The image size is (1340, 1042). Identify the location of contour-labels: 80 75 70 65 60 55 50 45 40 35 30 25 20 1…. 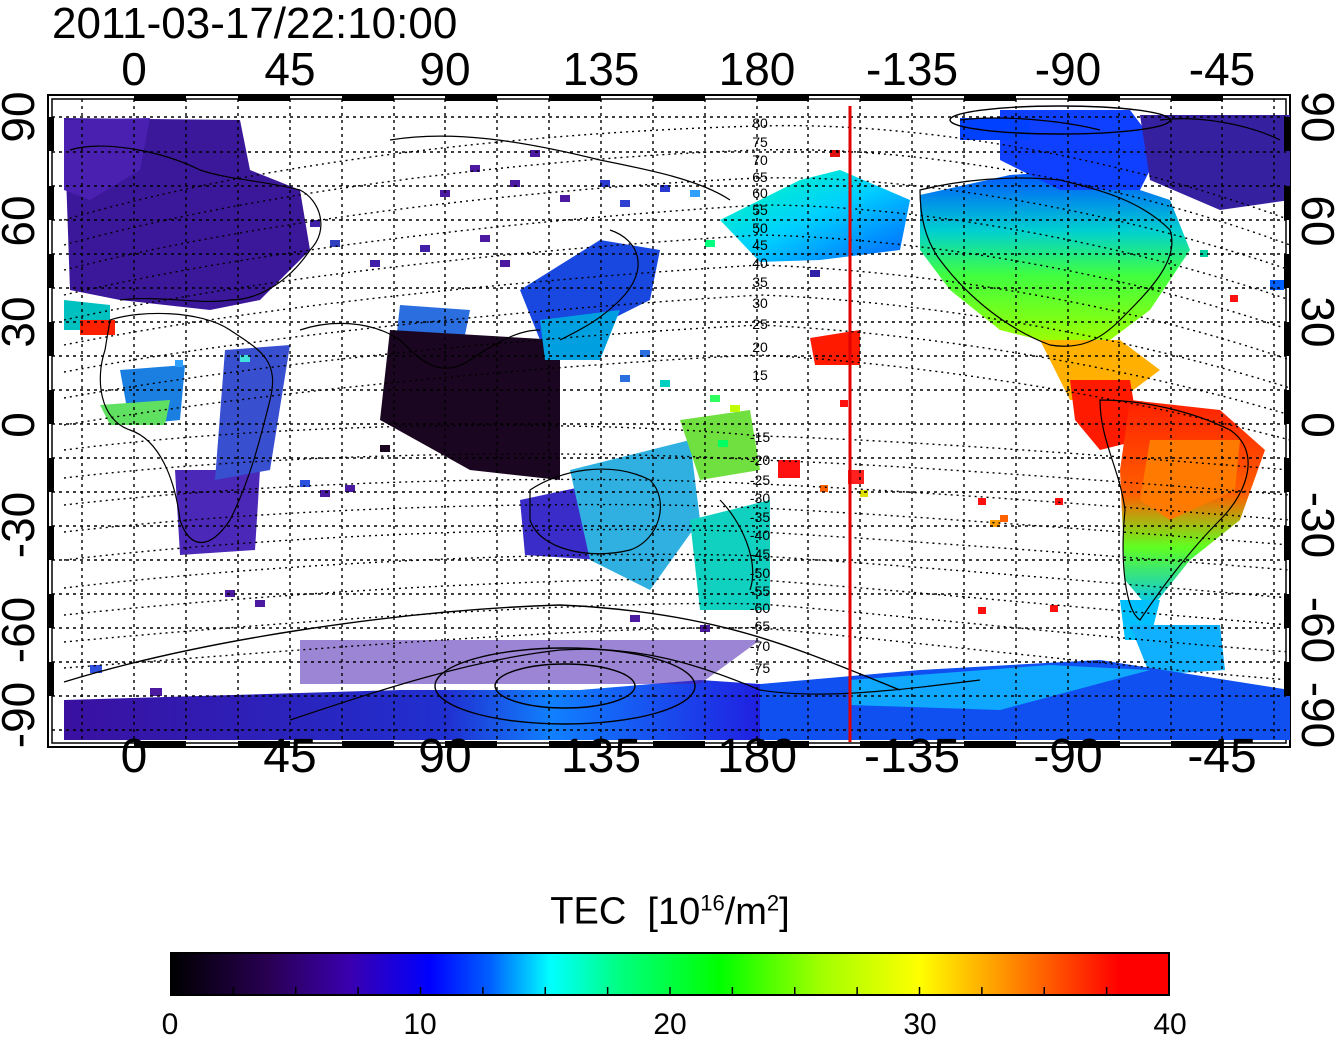
(760, 395).